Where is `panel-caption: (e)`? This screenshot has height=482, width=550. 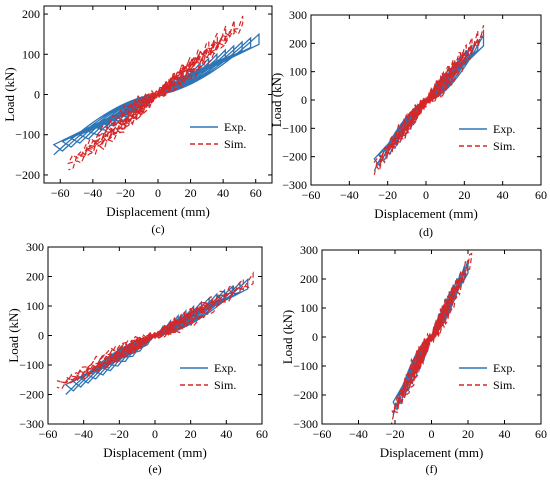
panel-caption: (e) is located at coordinates (154, 469).